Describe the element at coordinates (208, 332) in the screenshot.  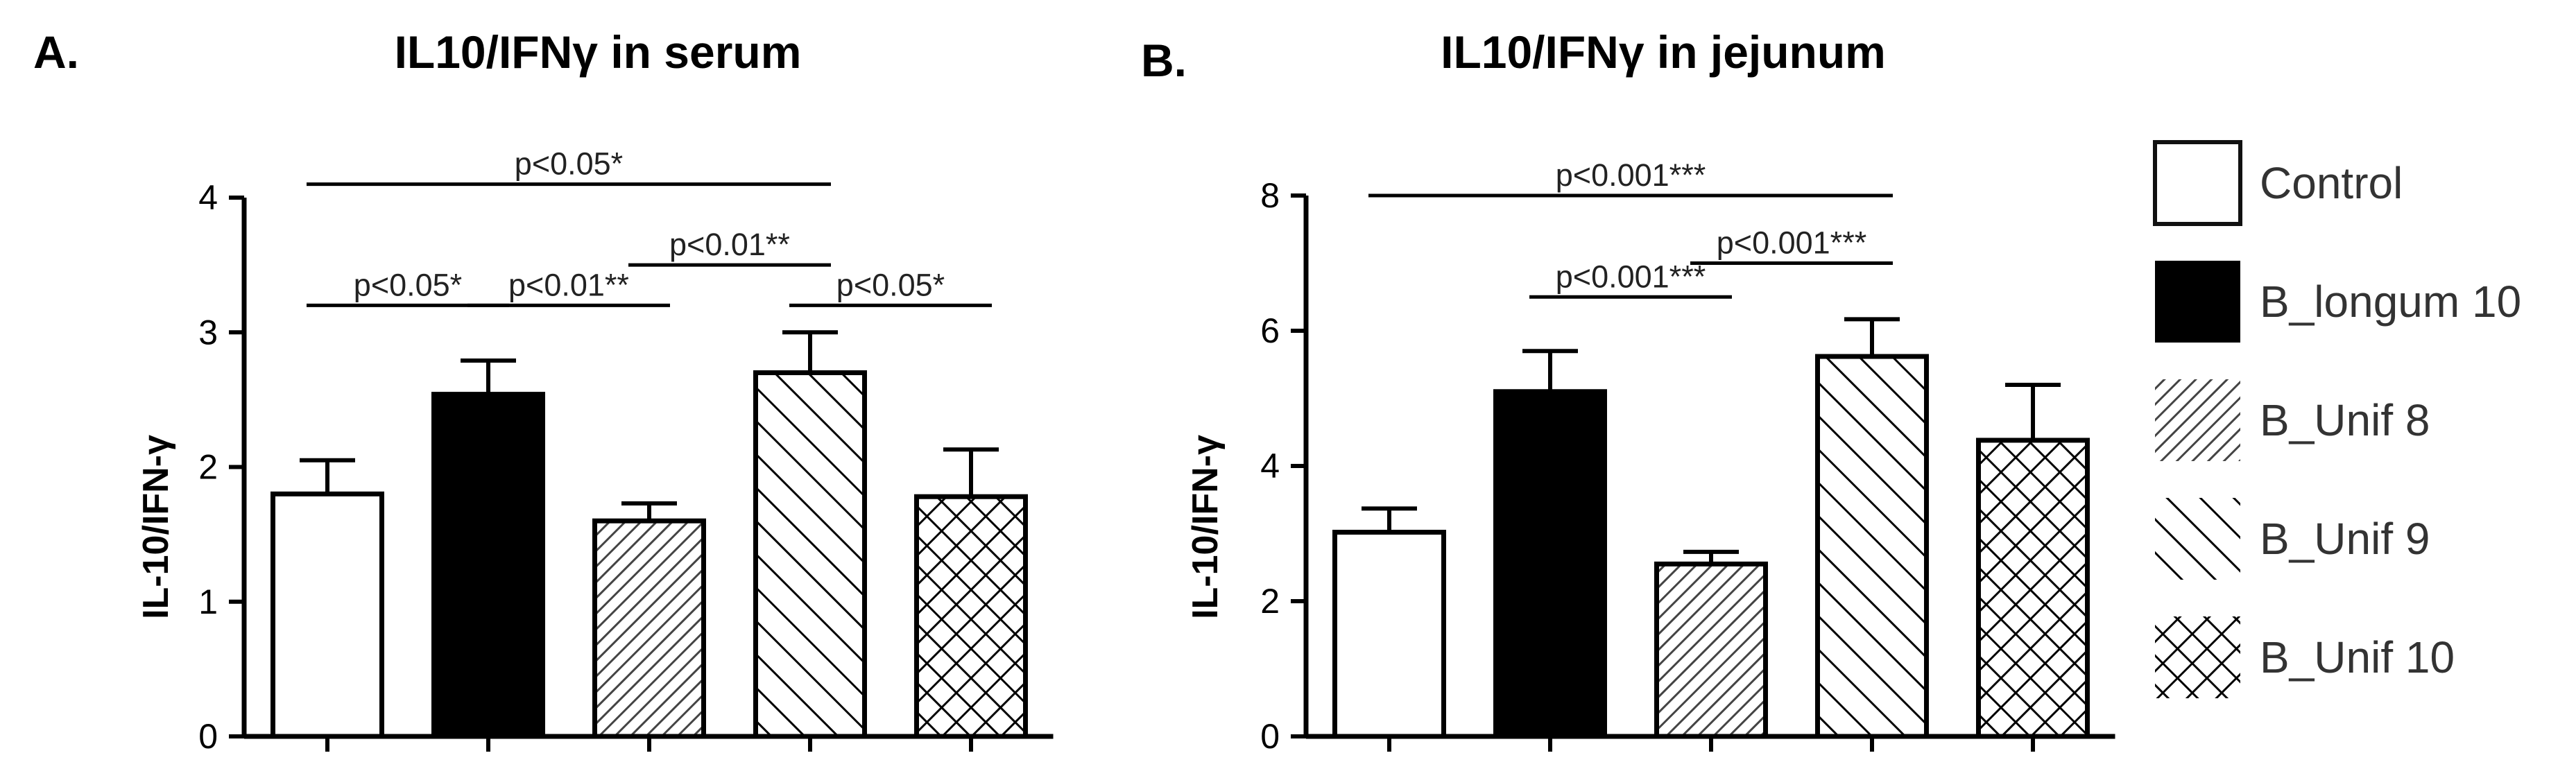
I see `y-tick-label: 3` at that location.